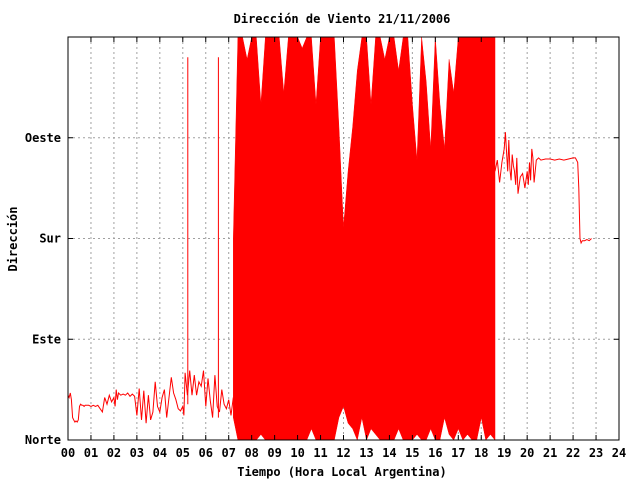 The image size is (640, 480). I want to click on x-tick-label: 13, so click(366, 453).